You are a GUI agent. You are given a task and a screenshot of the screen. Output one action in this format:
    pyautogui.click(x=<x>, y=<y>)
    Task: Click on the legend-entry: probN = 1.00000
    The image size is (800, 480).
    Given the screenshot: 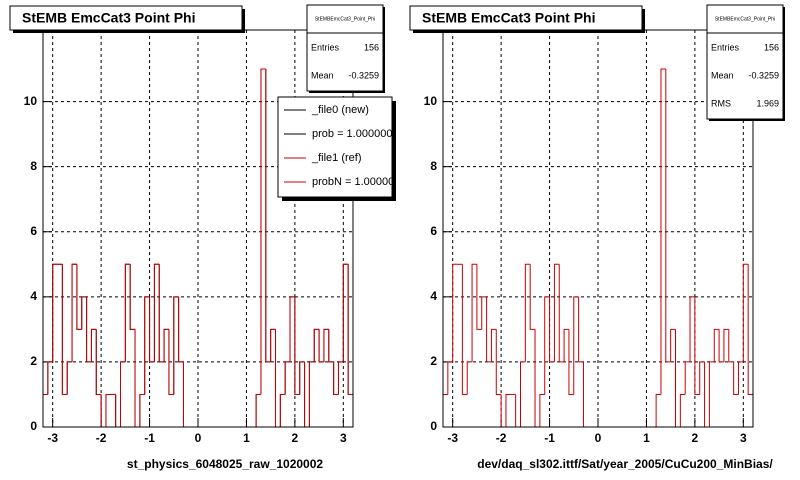 What is the action you would take?
    pyautogui.click(x=353, y=182)
    